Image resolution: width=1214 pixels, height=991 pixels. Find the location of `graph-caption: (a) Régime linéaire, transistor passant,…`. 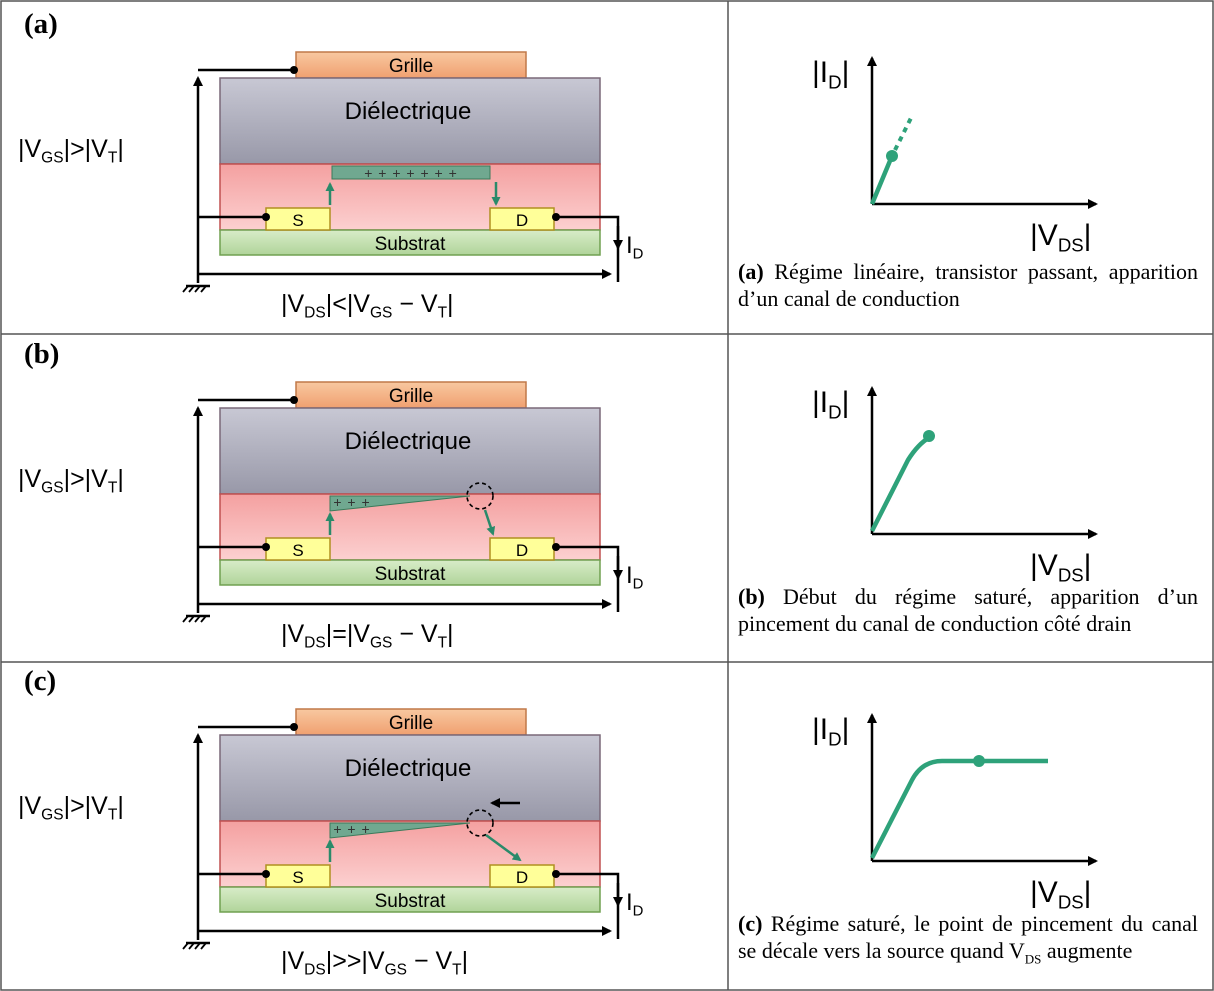

graph-caption: (a) Régime linéaire, transistor passant,… is located at coordinates (968, 285).